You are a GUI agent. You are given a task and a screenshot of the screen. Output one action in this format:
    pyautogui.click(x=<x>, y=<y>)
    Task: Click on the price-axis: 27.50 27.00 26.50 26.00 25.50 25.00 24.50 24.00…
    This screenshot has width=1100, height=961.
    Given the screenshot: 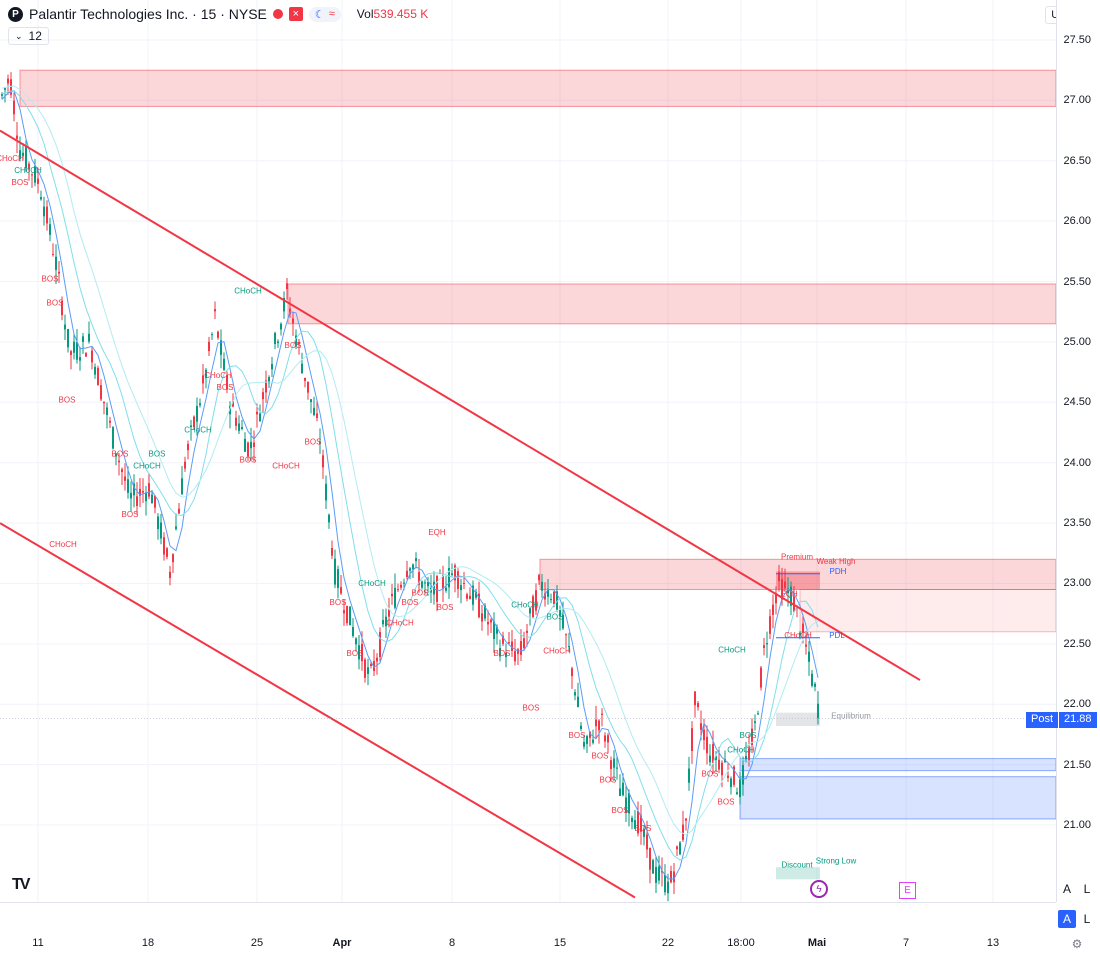 What is the action you would take?
    pyautogui.click(x=1078, y=451)
    